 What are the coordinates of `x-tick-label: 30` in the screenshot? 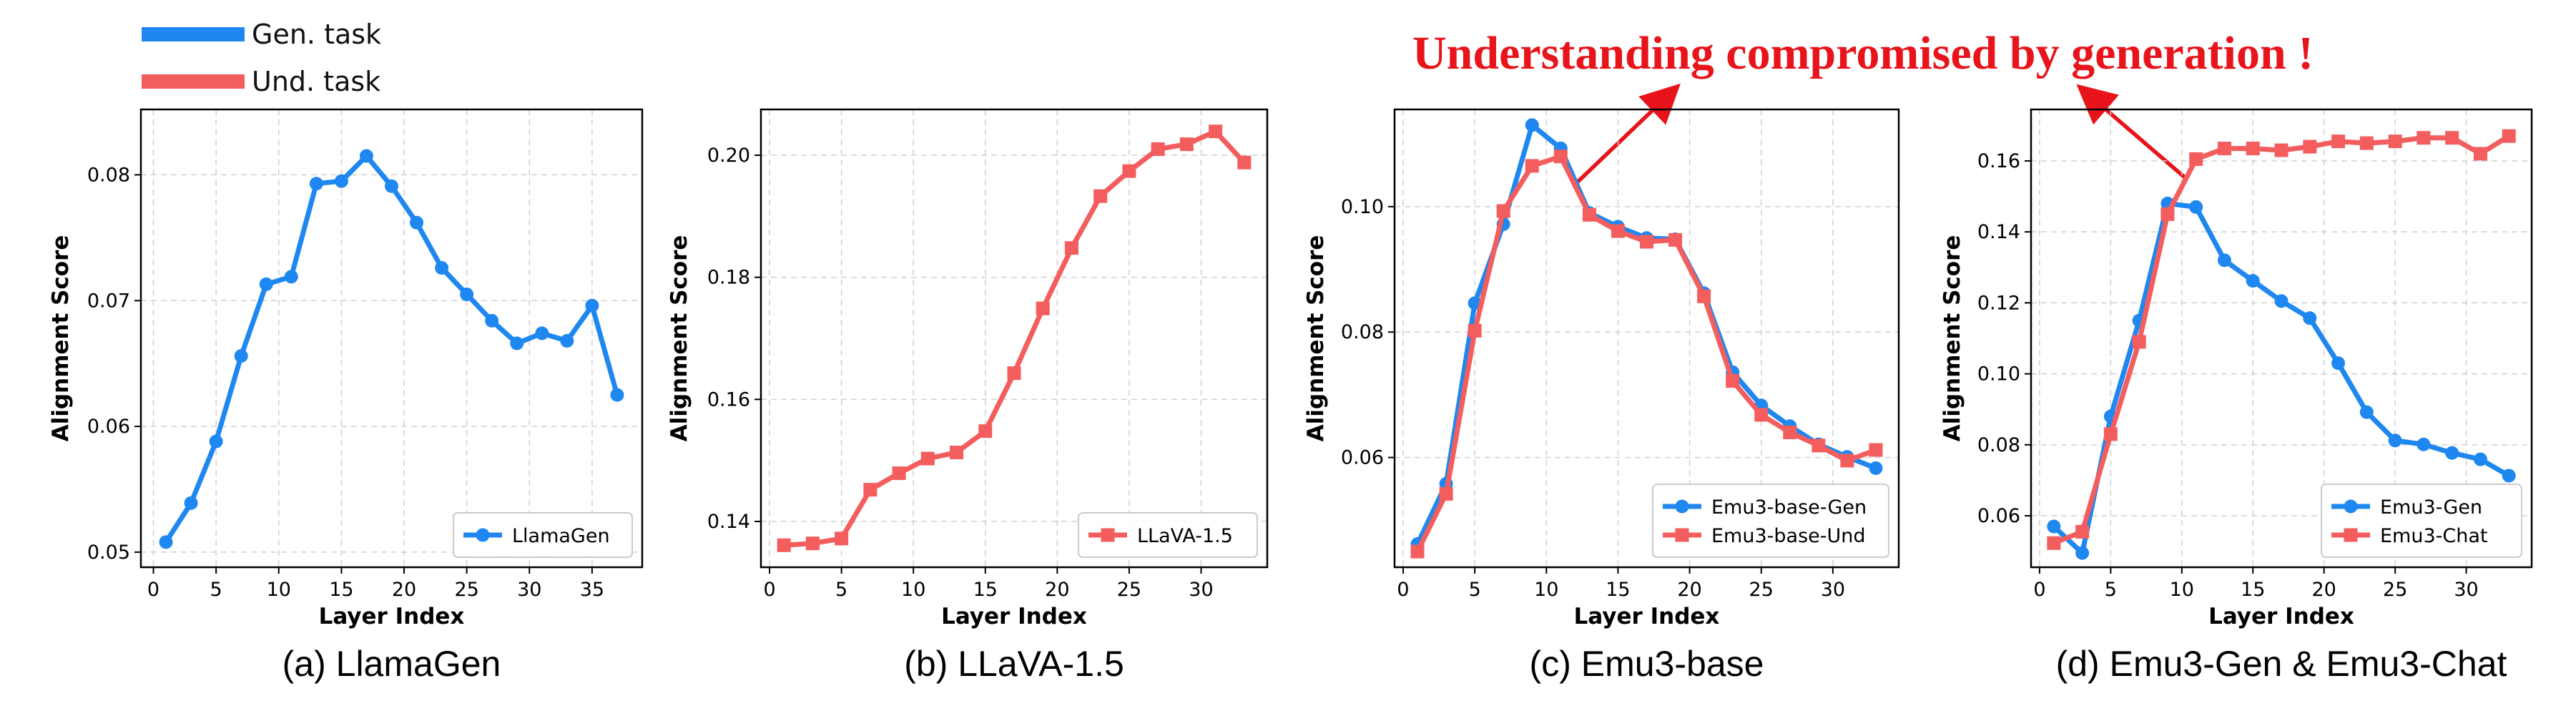 It's located at (529, 590).